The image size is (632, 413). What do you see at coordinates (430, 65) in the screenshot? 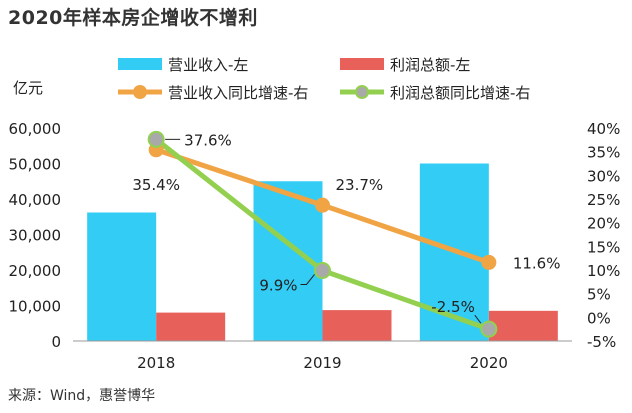
I see `legend-label: 利润总额-左` at bounding box center [430, 65].